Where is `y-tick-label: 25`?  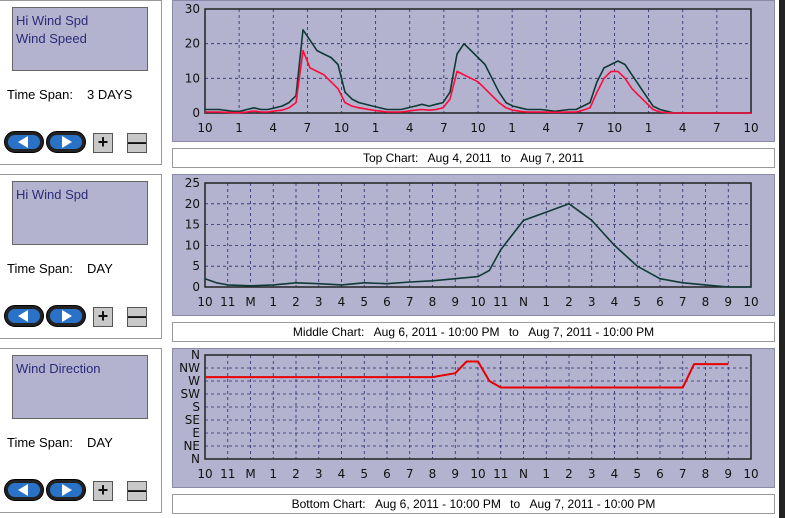 y-tick-label: 25 is located at coordinates (192, 183).